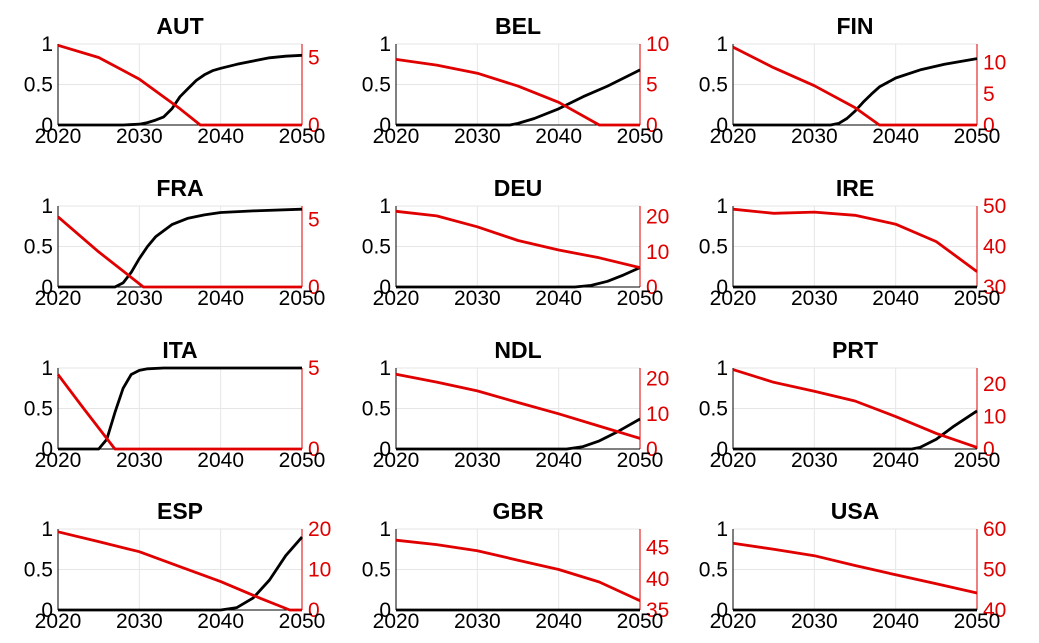 This screenshot has height=643, width=1039. I want to click on y-tick-label-right: 40, so click(994, 610).